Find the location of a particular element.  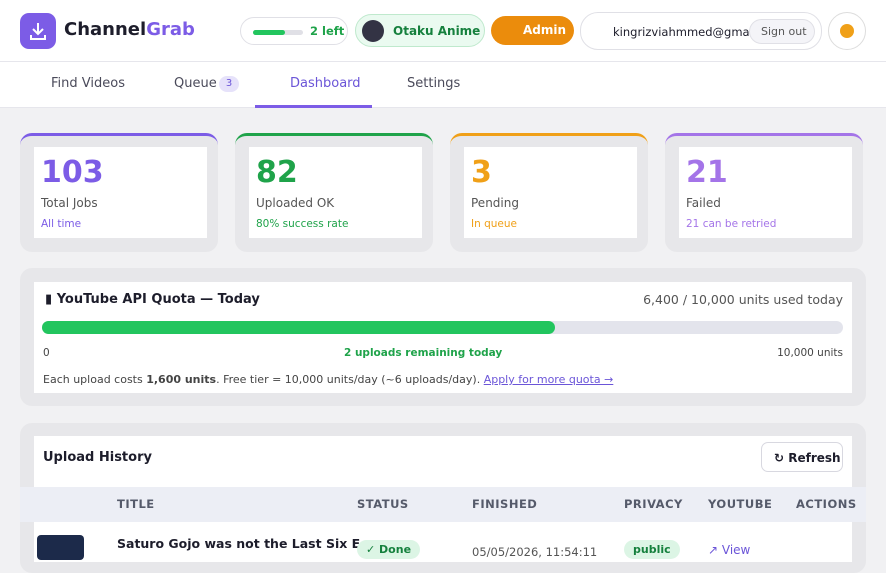

brand-a: Channel is located at coordinates (105, 29).